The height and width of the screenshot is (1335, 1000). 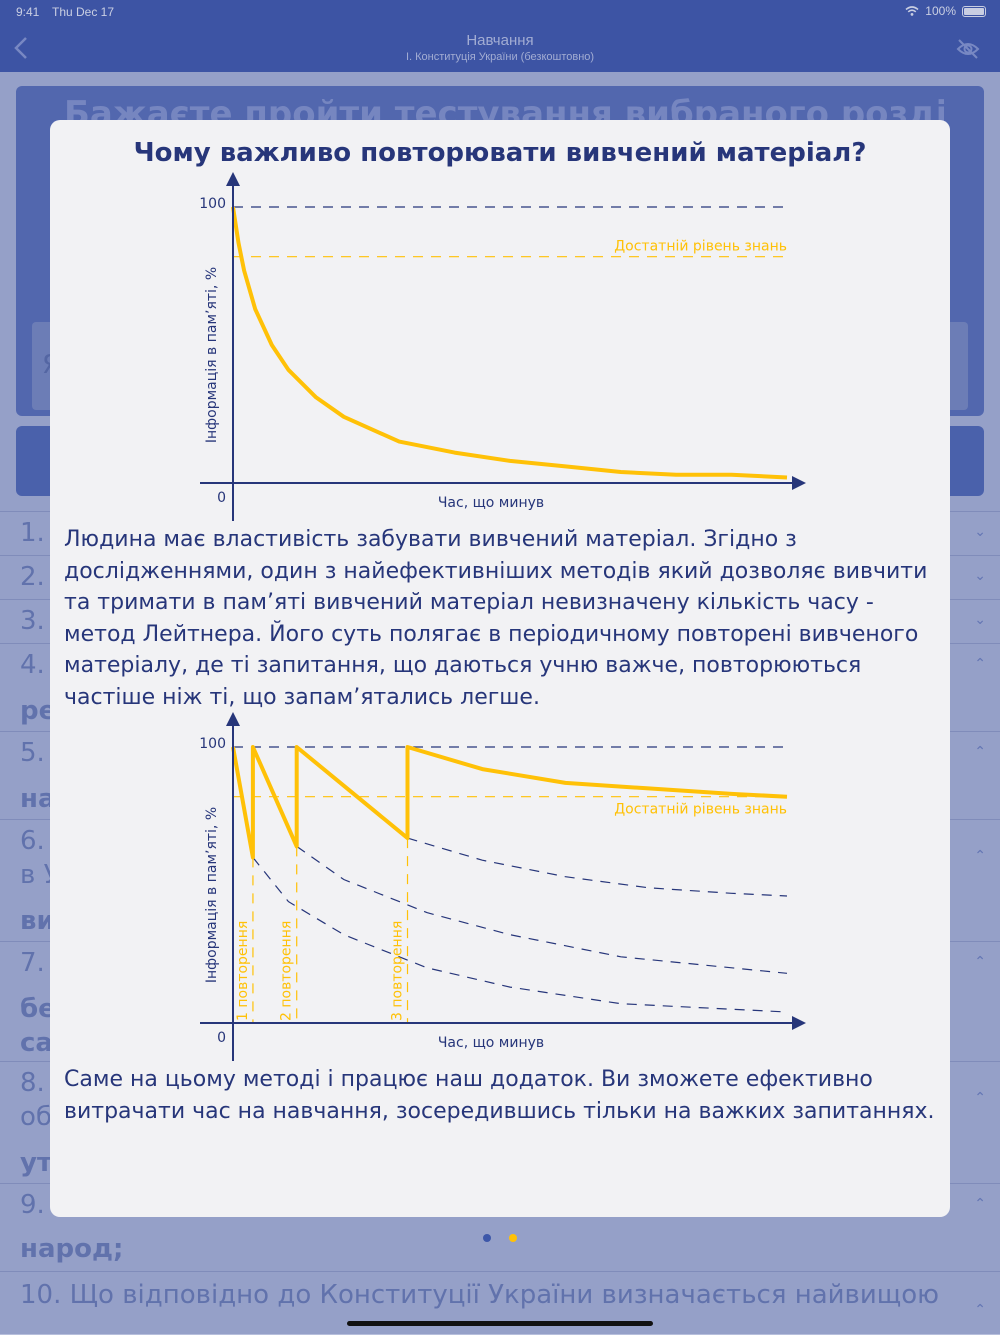 What do you see at coordinates (83, 12) in the screenshot?
I see `status-date: Thu Dec 17` at bounding box center [83, 12].